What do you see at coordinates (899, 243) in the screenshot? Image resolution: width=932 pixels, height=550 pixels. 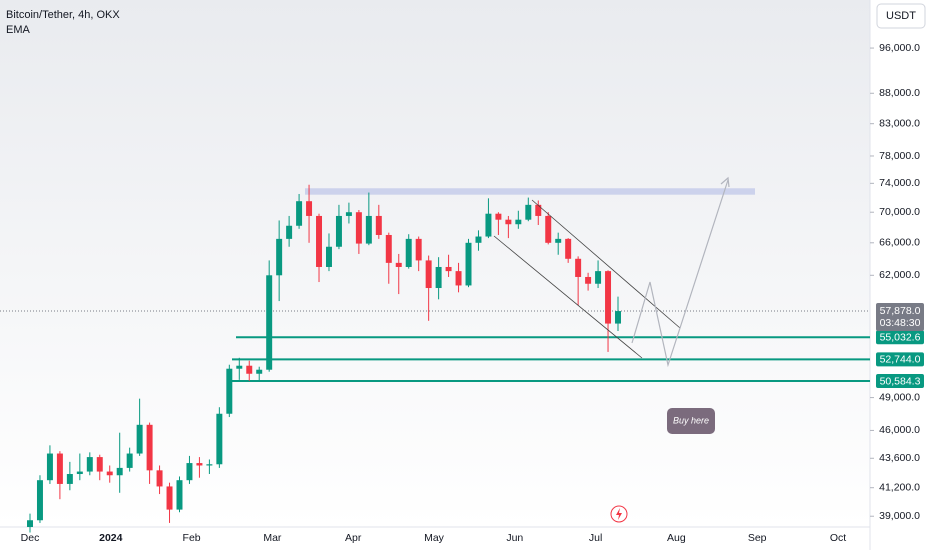 I see `y-tick-label: 66,000.0` at bounding box center [899, 243].